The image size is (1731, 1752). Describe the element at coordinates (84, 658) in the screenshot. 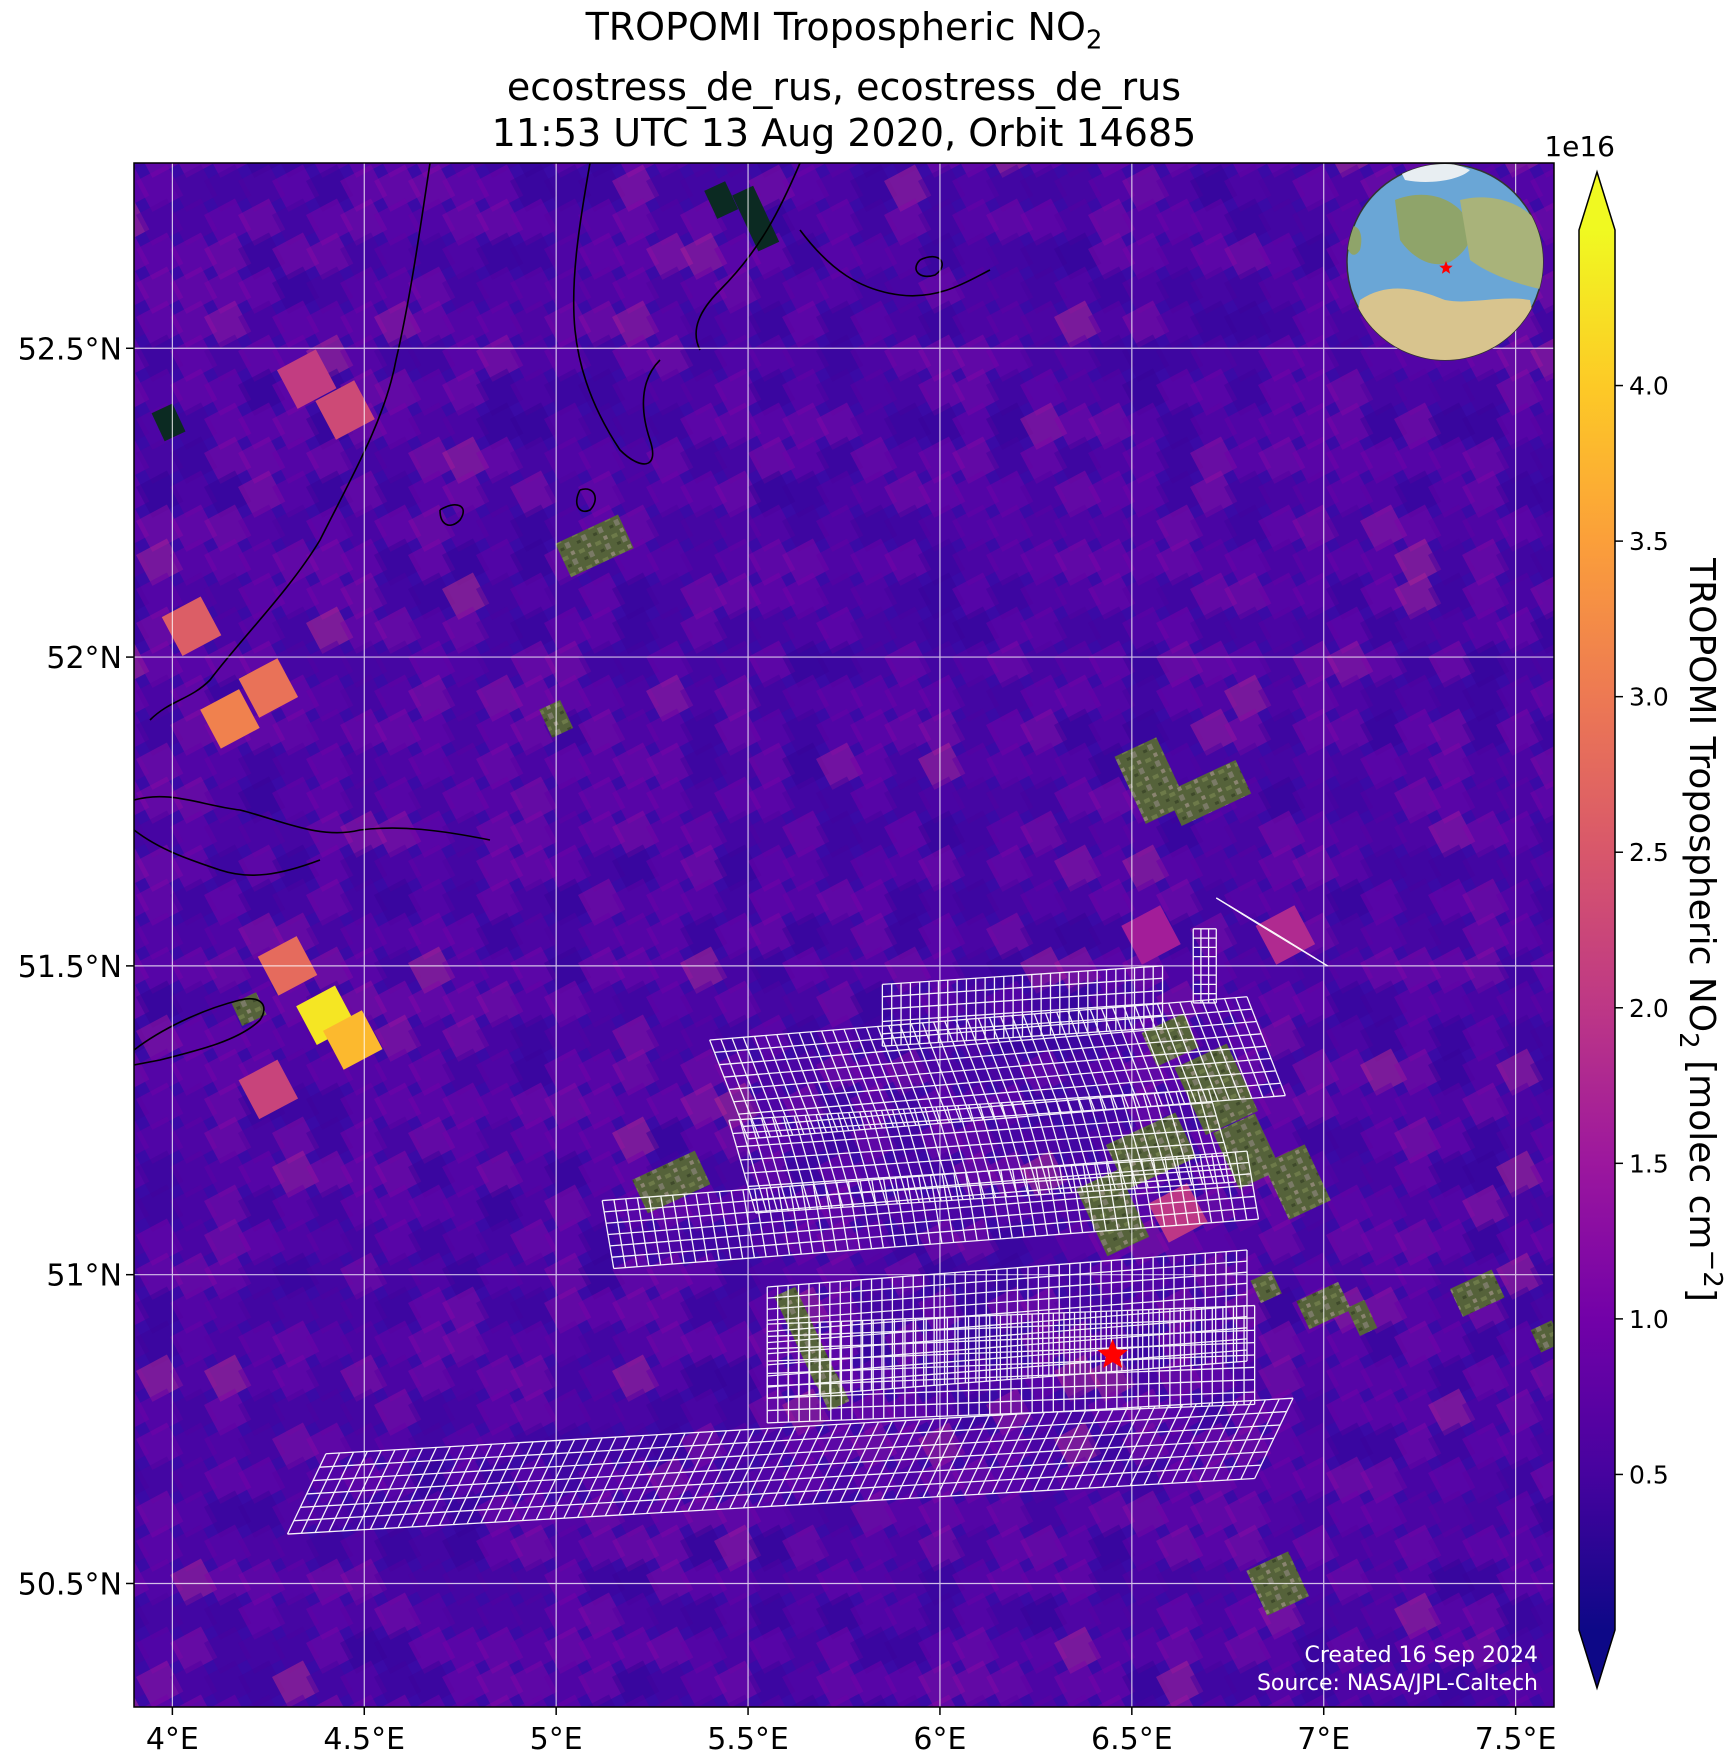

I see `lat-tick-label: 52°N` at that location.